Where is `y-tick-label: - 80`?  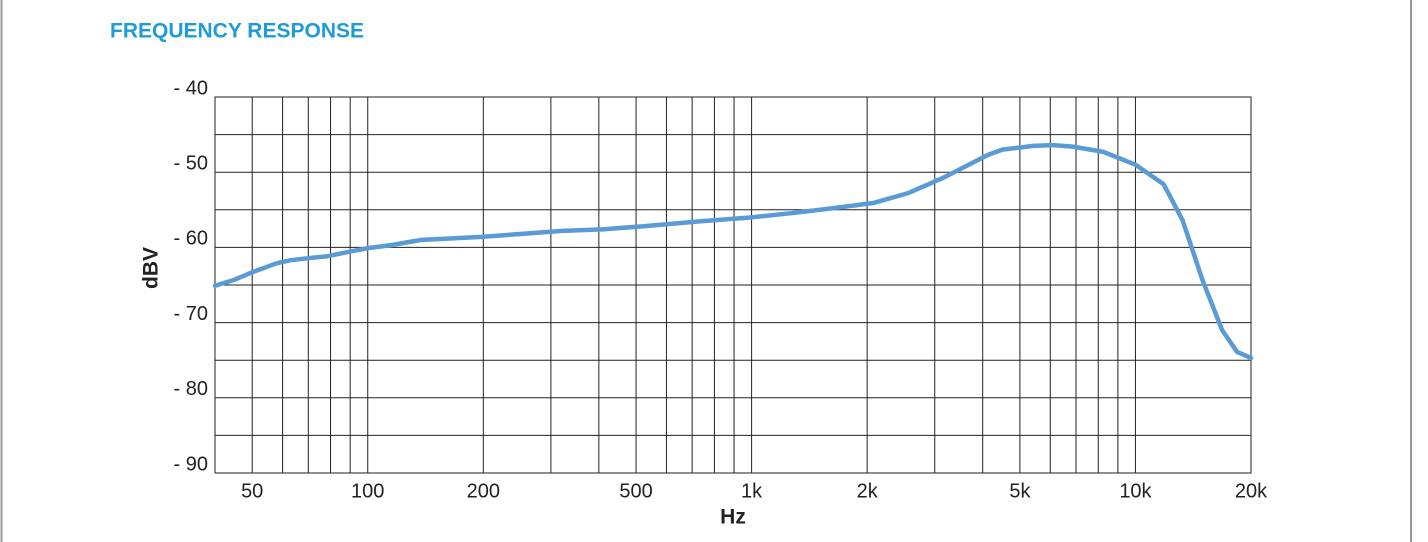
y-tick-label: - 80 is located at coordinates (191, 389).